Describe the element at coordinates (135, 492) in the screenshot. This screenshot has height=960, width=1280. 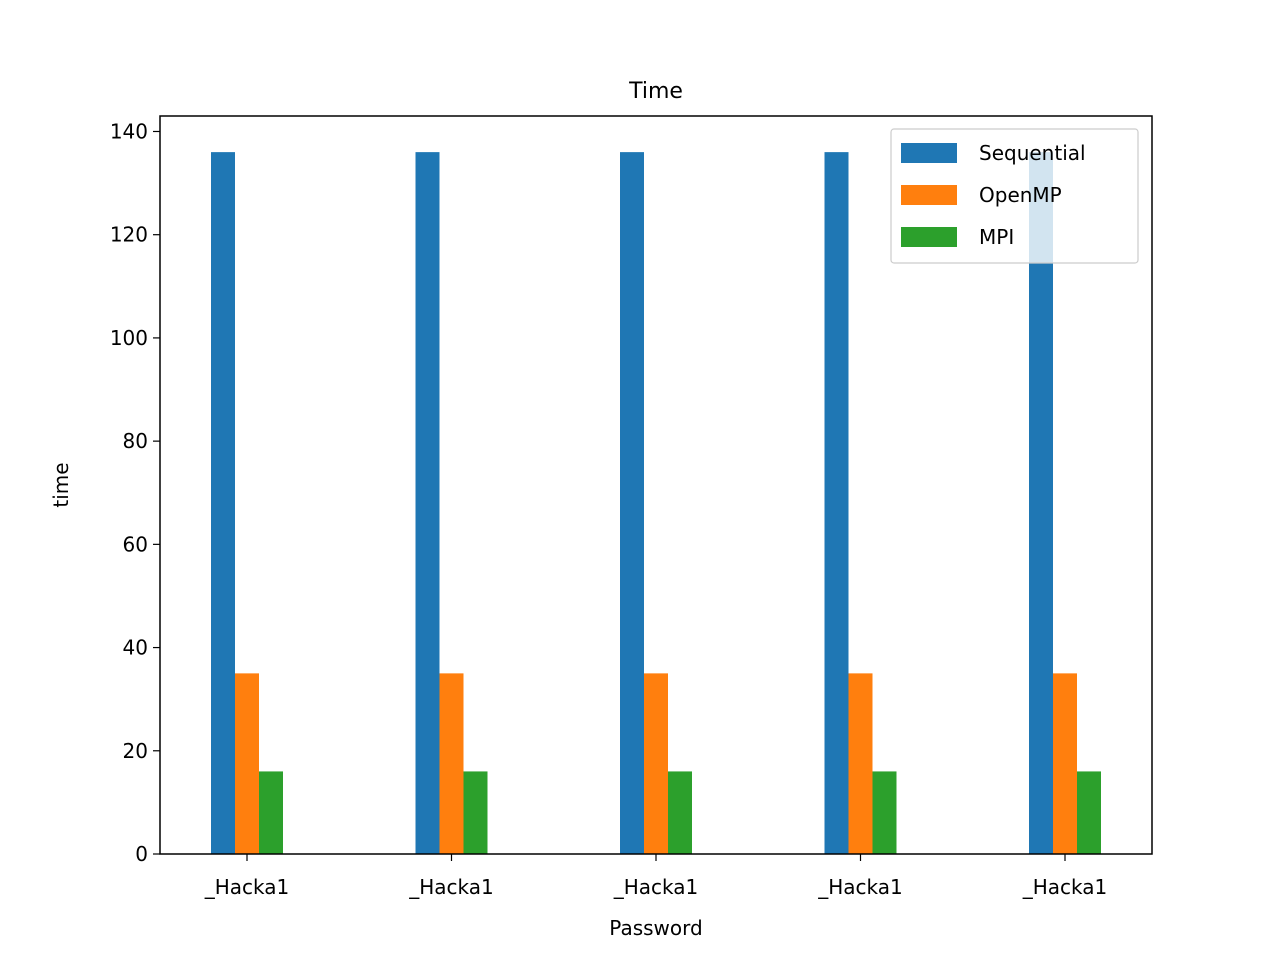
I see `y-axis: 0 20 40 60 80 100 120 140` at that location.